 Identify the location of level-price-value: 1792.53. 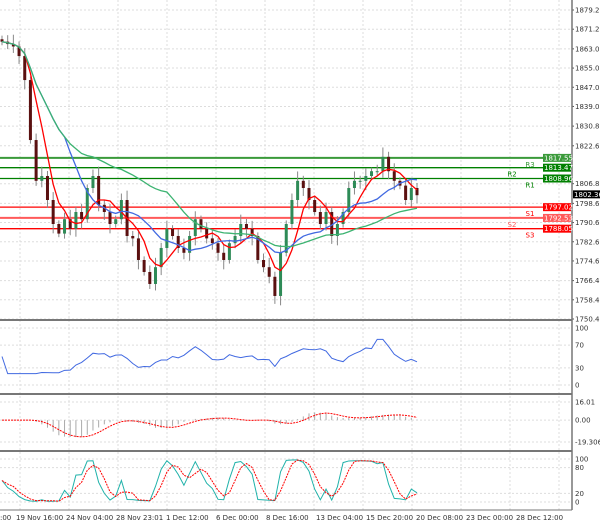
(558, 218).